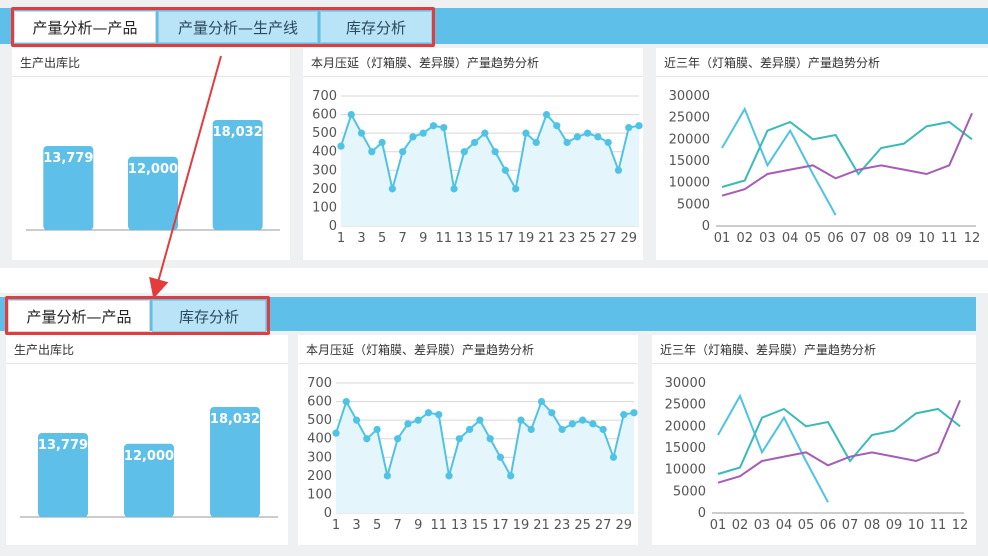 This screenshot has height=556, width=988. I want to click on panel-title: 生产出库比, so click(50, 63).